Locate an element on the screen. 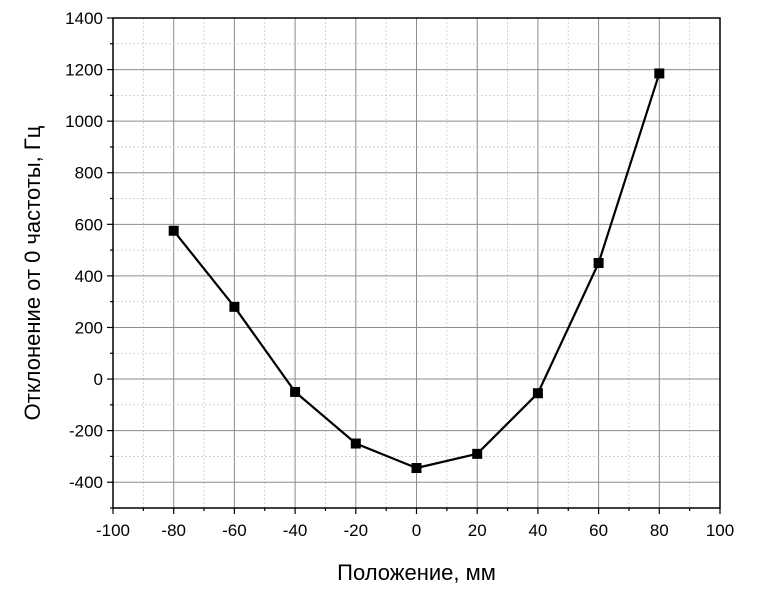  y-tick-label: 200 is located at coordinates (89, 327).